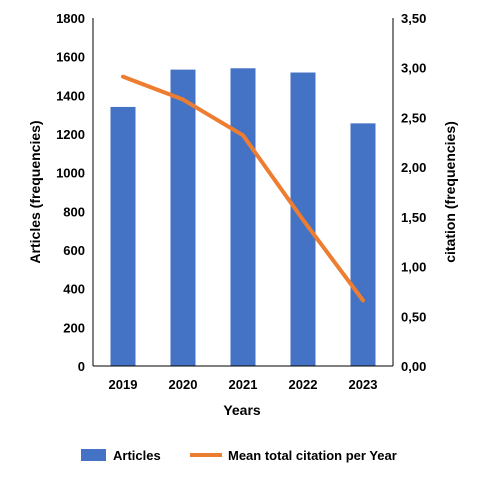 The image size is (479, 480). I want to click on left-tick-label: 1000, so click(70, 173).